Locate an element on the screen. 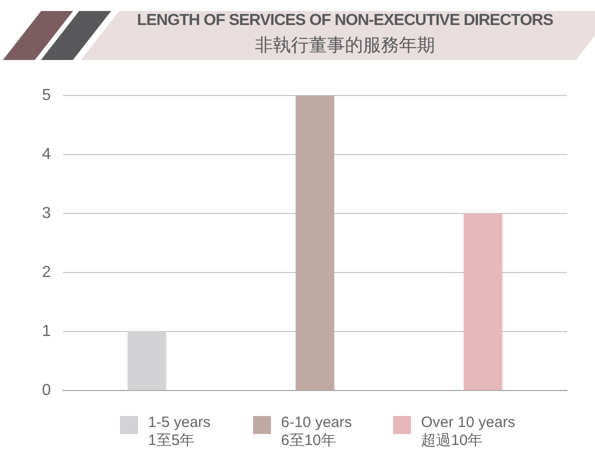 This screenshot has width=595, height=456. y-tick-label: 2 is located at coordinates (46, 272).